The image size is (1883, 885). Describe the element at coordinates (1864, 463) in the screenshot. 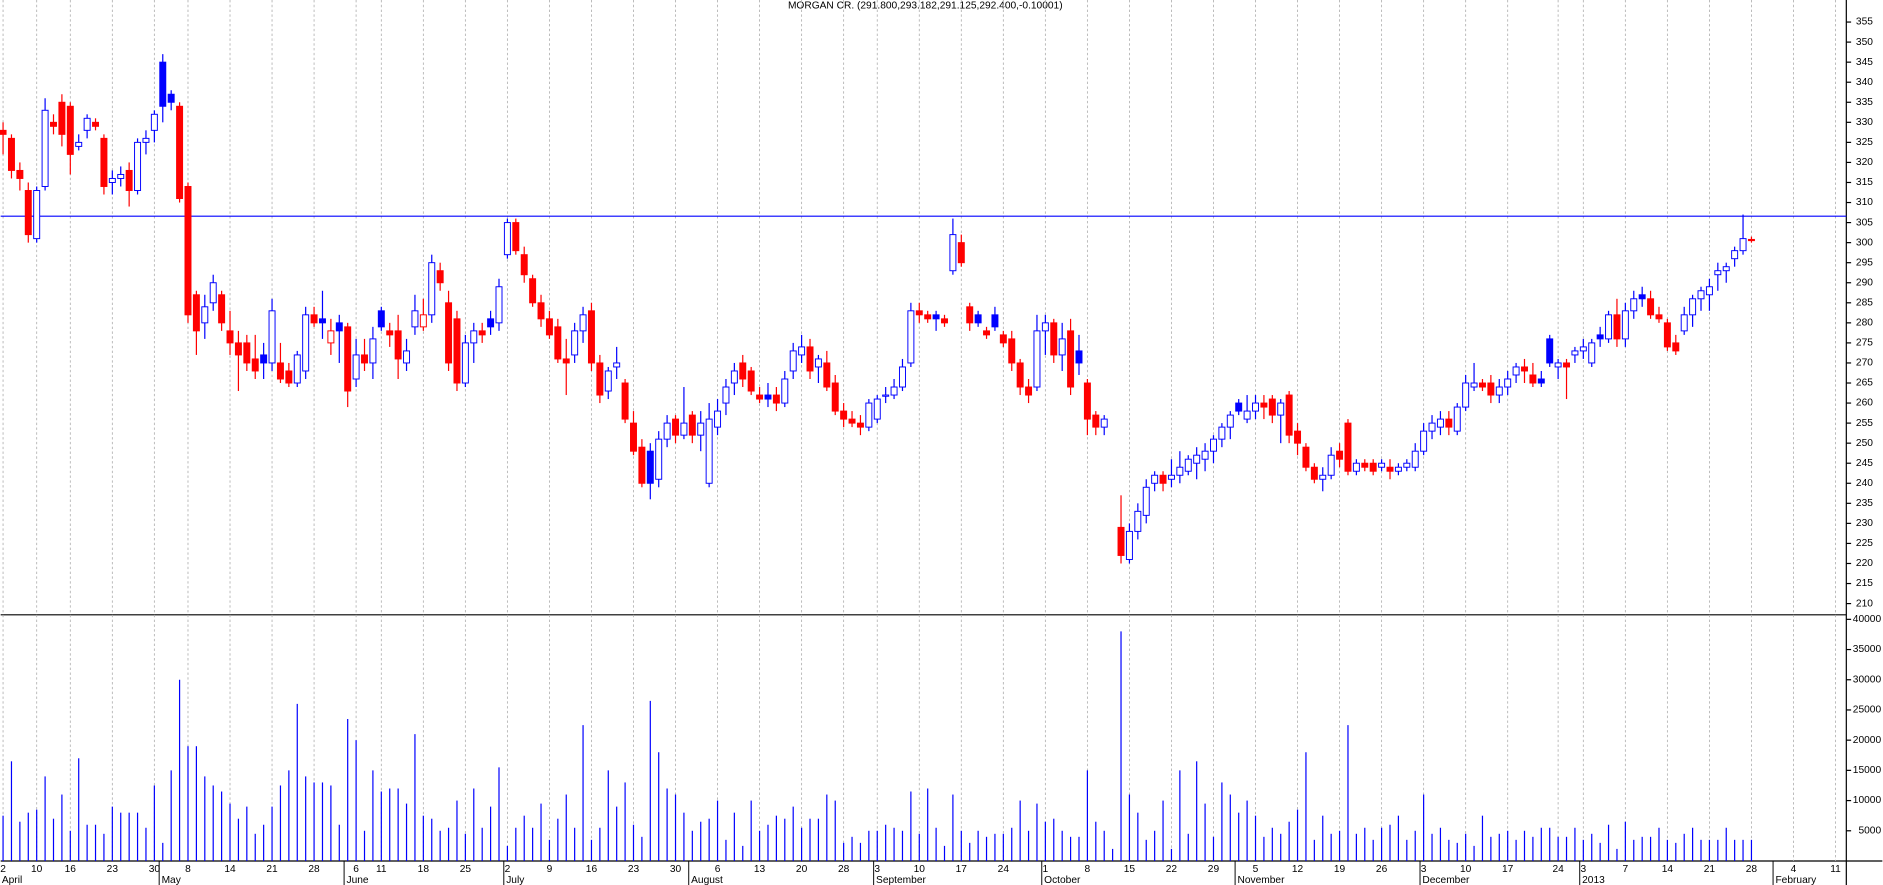

I see `y-tick-label: 245` at that location.